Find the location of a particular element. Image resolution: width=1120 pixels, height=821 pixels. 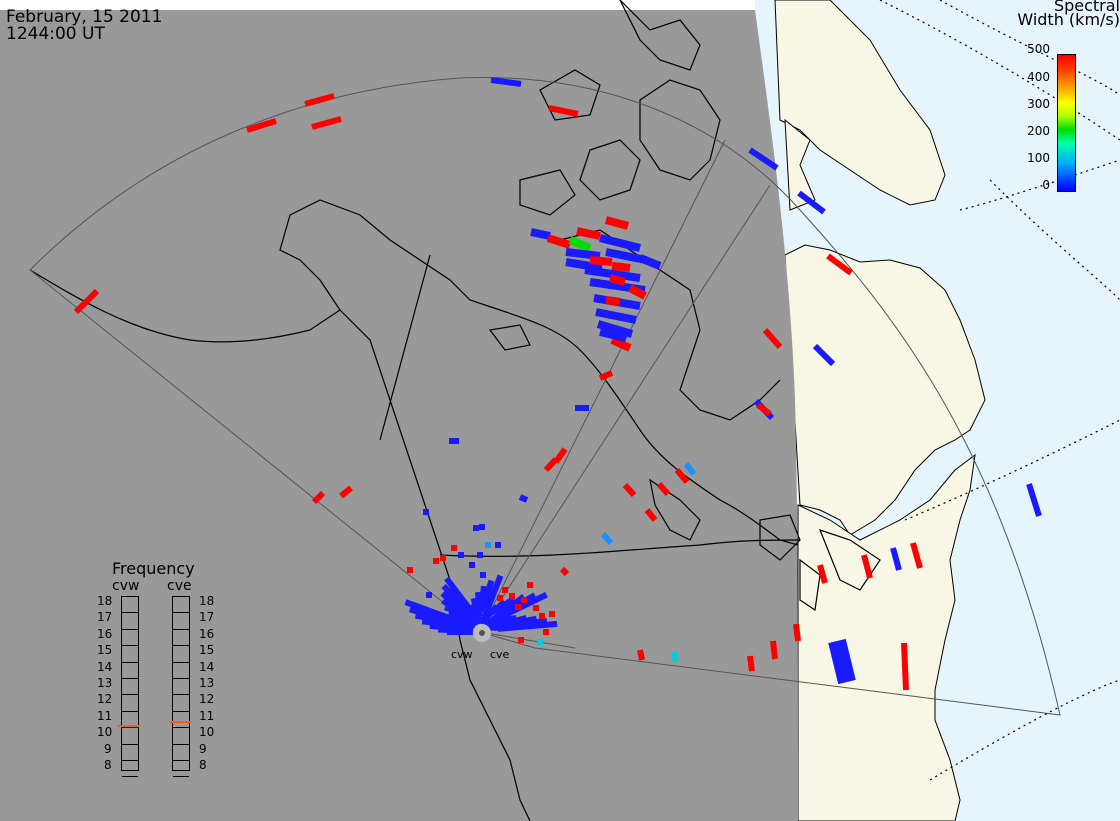

frequency-bar-cvw is located at coordinates (130, 687).